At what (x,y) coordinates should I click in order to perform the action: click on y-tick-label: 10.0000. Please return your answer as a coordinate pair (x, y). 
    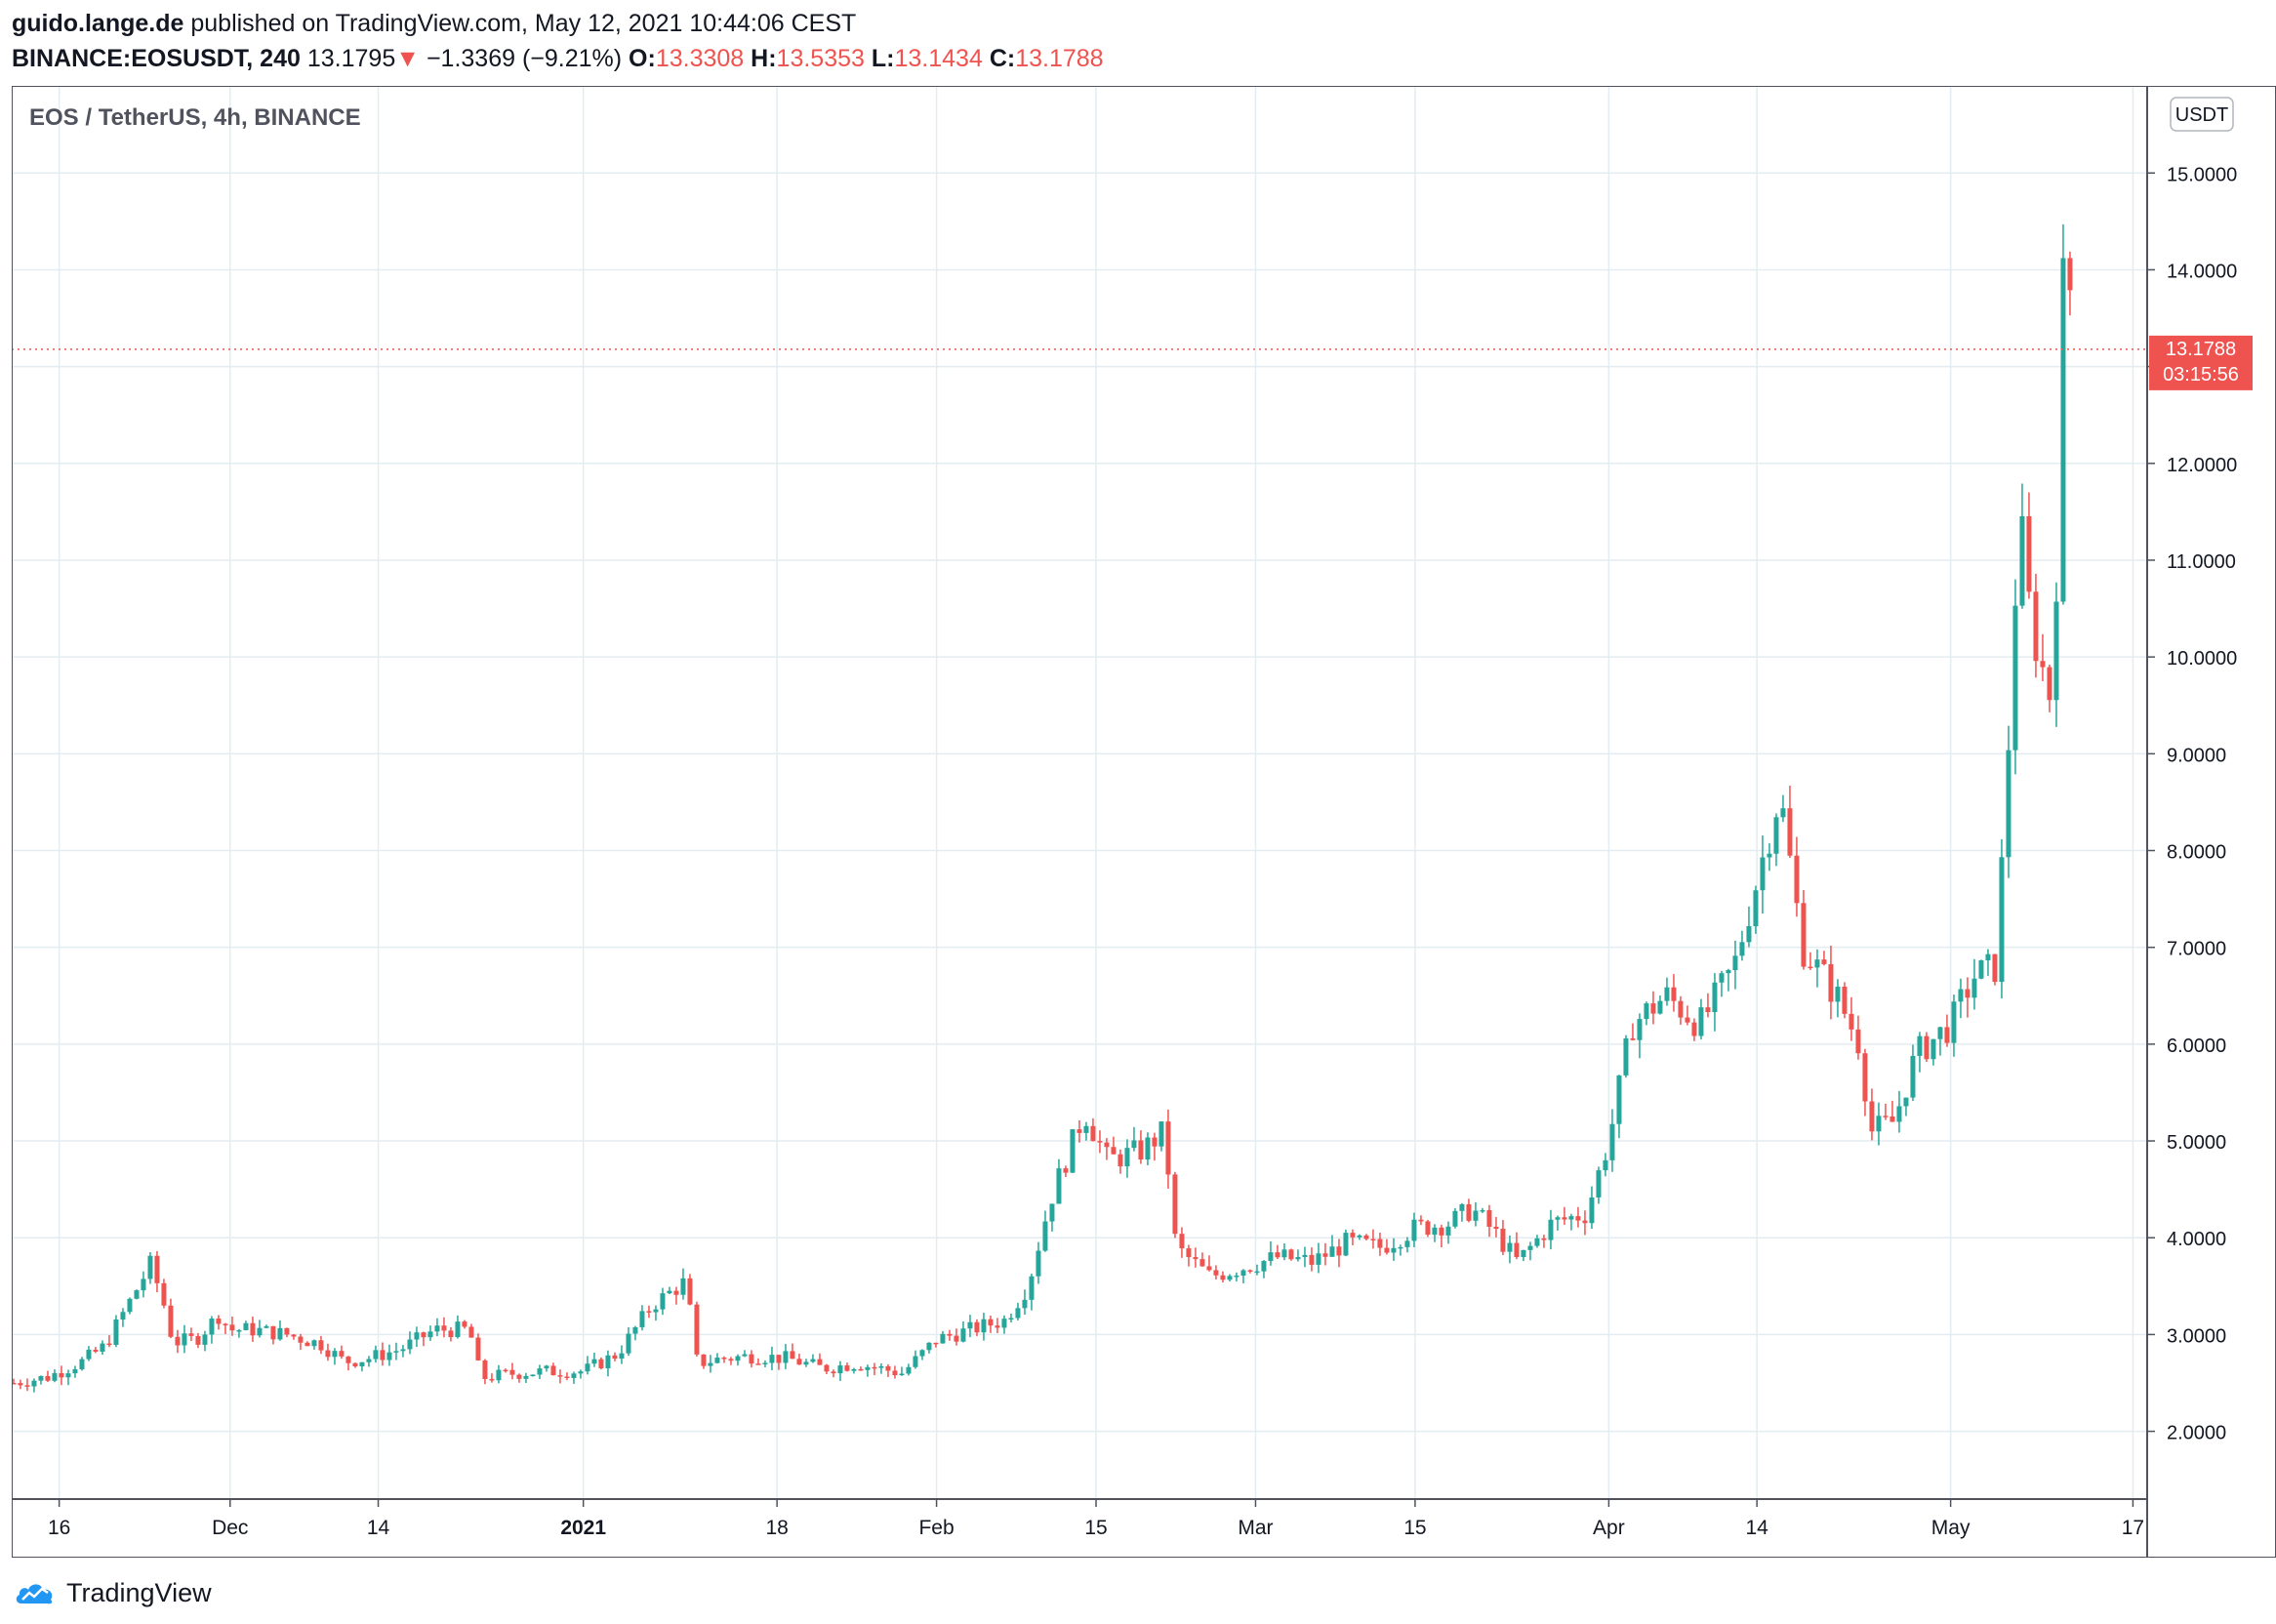
    Looking at the image, I should click on (2202, 659).